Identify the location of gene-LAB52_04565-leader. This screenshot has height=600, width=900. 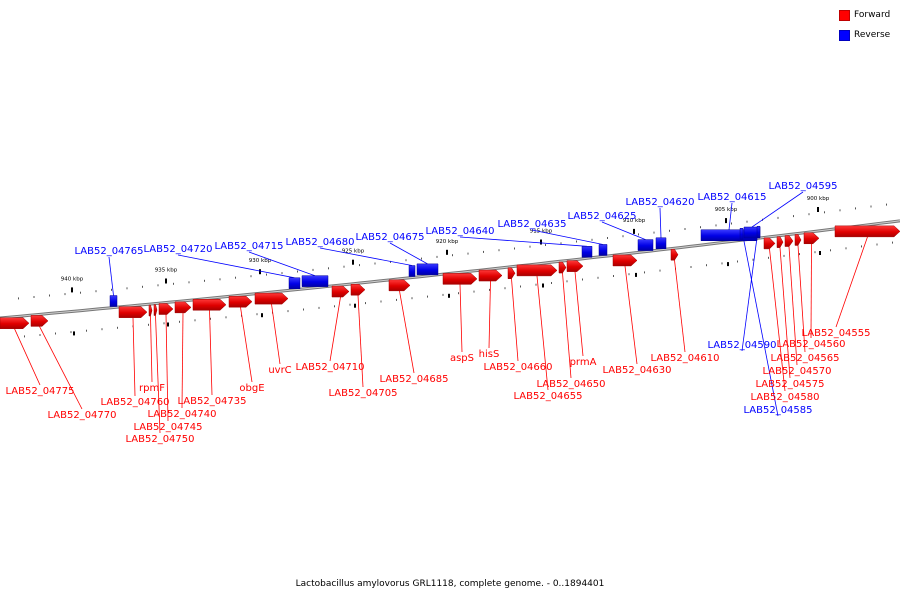
(801, 299).